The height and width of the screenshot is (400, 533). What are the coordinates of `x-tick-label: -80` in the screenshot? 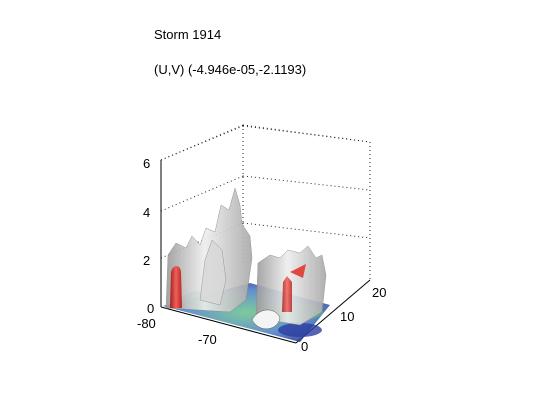 It's located at (146, 323).